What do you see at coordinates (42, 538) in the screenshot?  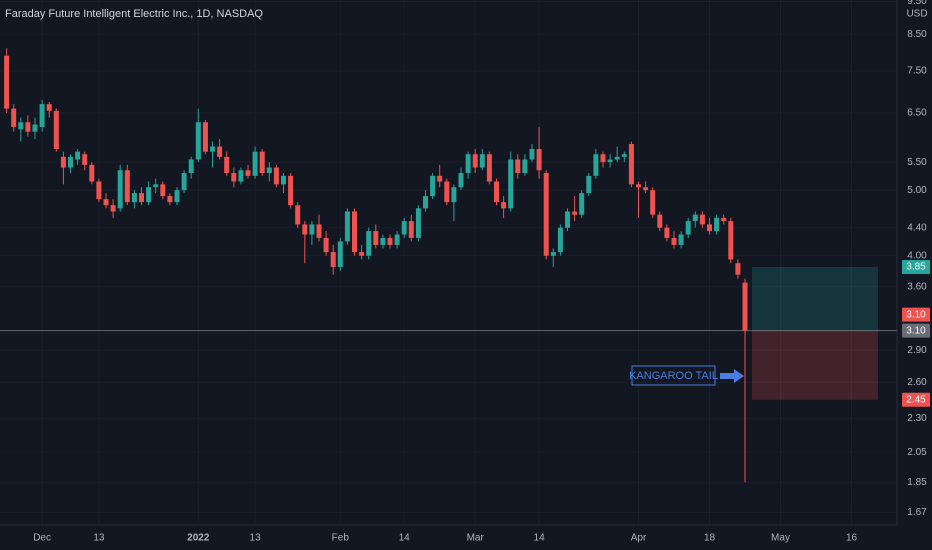 I see `x-tick-label: Dec` at bounding box center [42, 538].